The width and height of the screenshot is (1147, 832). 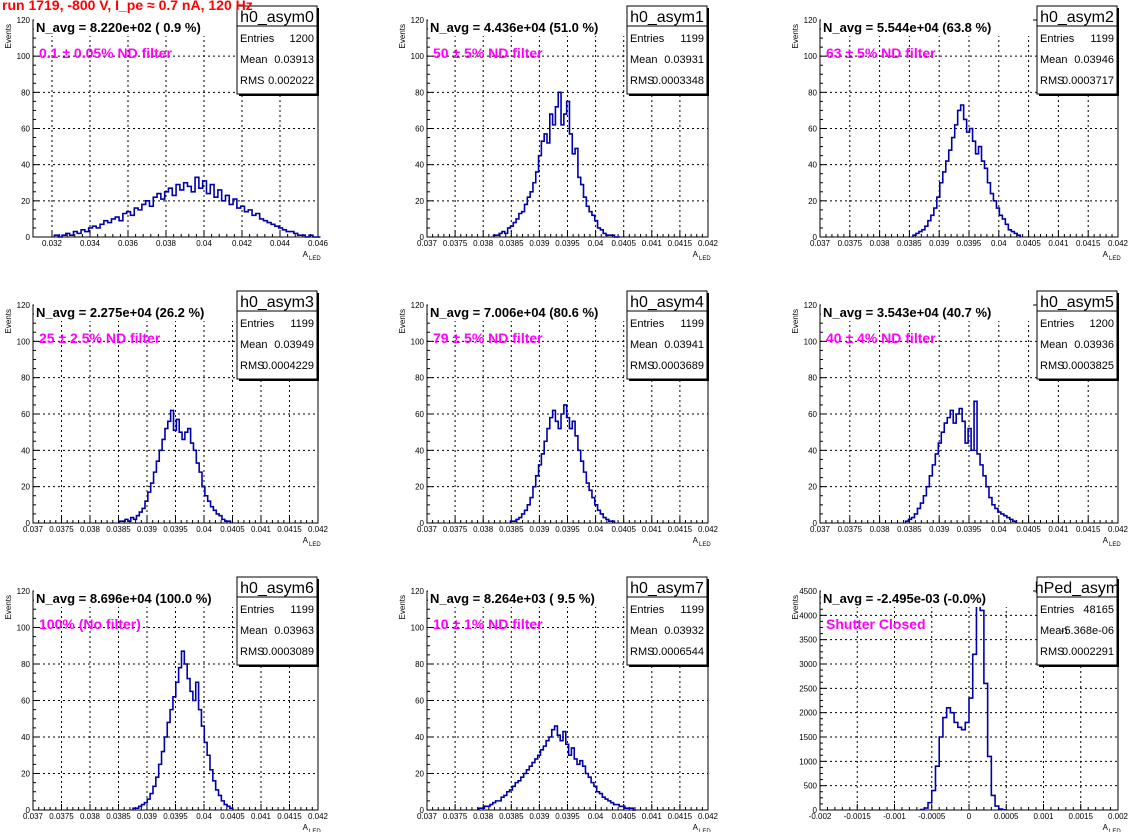 What do you see at coordinates (512, 598) in the screenshot?
I see `navg-label: N_avg = 8.264e+03 ( 9.5 %)` at bounding box center [512, 598].